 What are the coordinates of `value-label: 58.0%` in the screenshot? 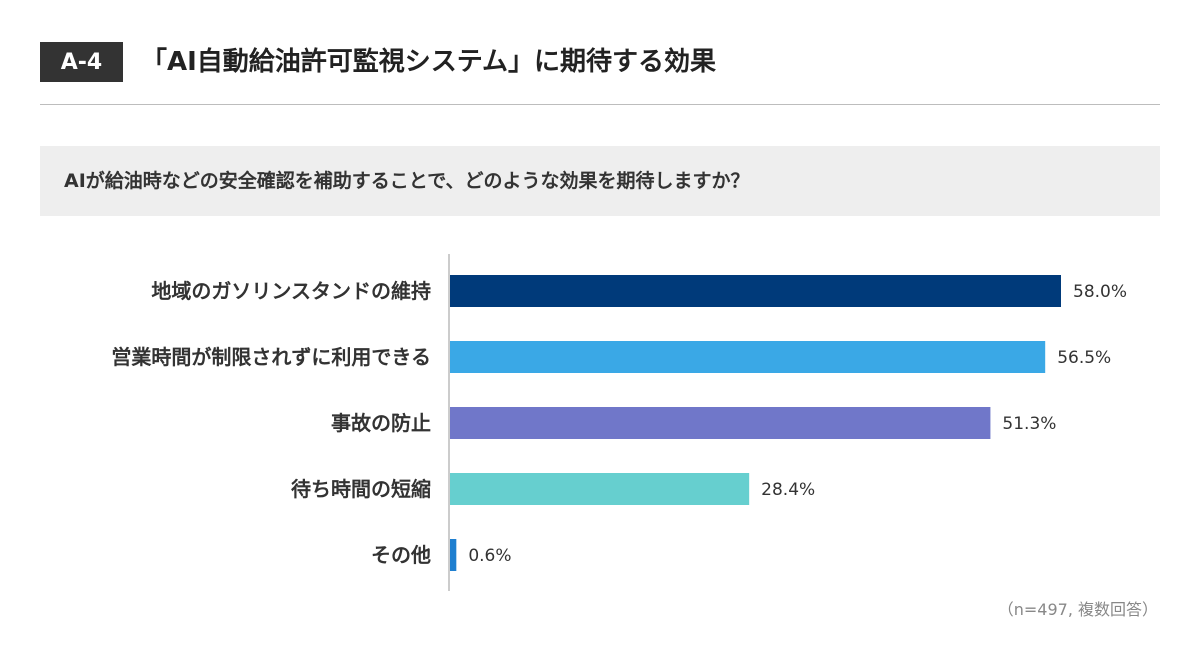 It's located at (1100, 292).